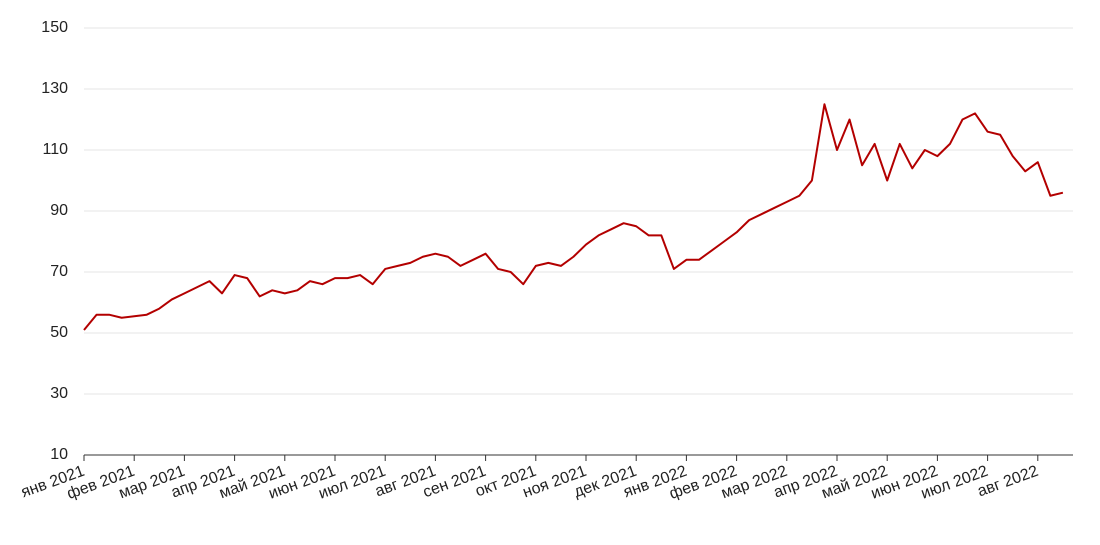 The image size is (1100, 545). What do you see at coordinates (59, 332) in the screenshot?
I see `y-tick-label: 50` at bounding box center [59, 332].